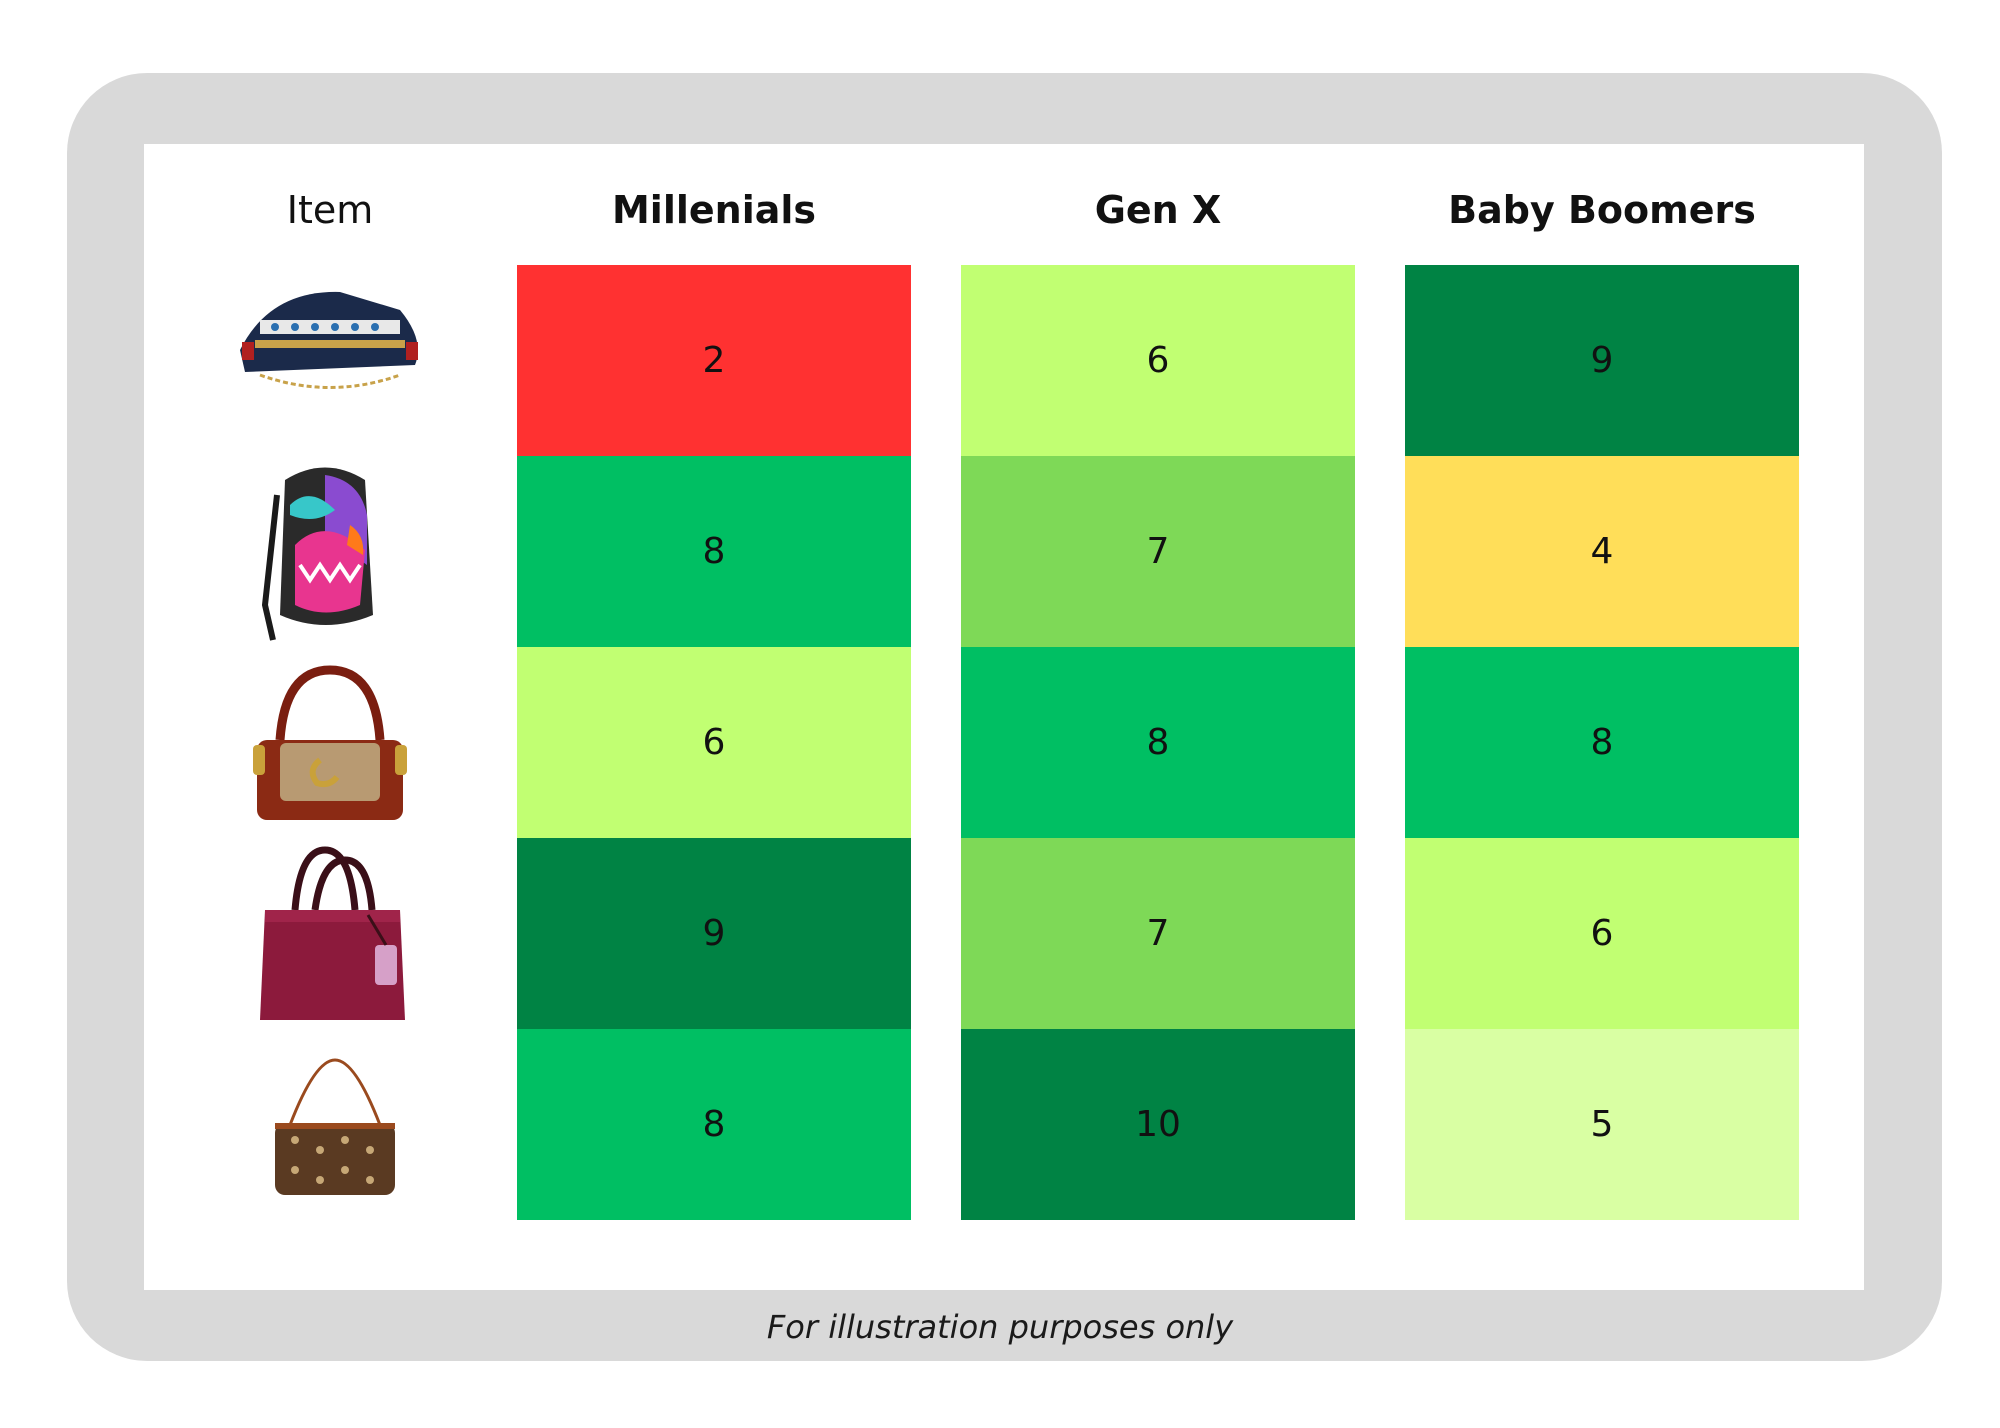 The image size is (2000, 1428). Describe the element at coordinates (1158, 210) in the screenshot. I see `column-header-gen-x: Gen X` at that location.